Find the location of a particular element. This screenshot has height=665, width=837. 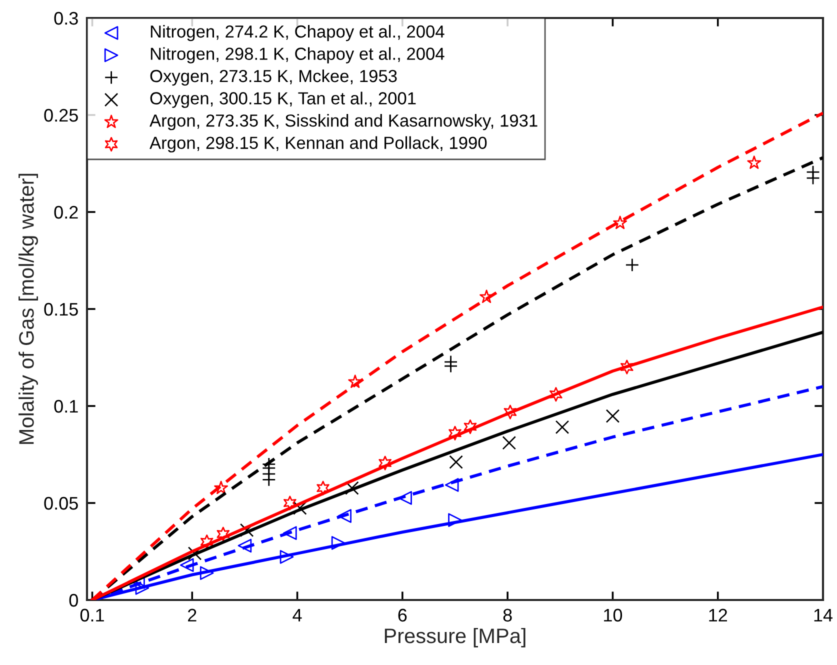

y-tick-label: 0.3 is located at coordinates (66, 18).